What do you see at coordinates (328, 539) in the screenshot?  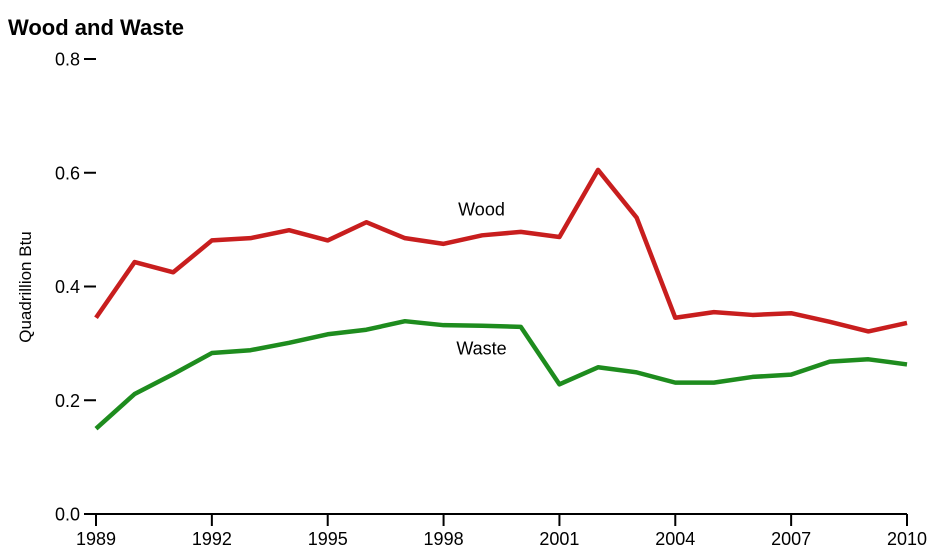 I see `x-tick-label: 1995` at bounding box center [328, 539].